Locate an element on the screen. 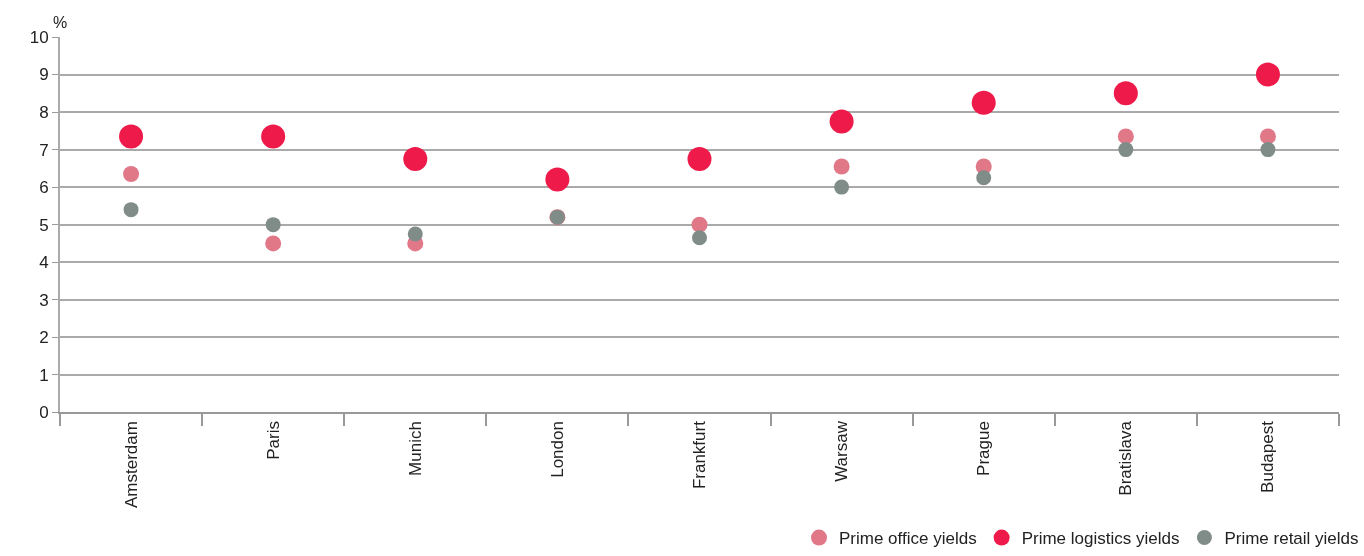 This screenshot has height=556, width=1364. x-tick-label: London is located at coordinates (557, 449).